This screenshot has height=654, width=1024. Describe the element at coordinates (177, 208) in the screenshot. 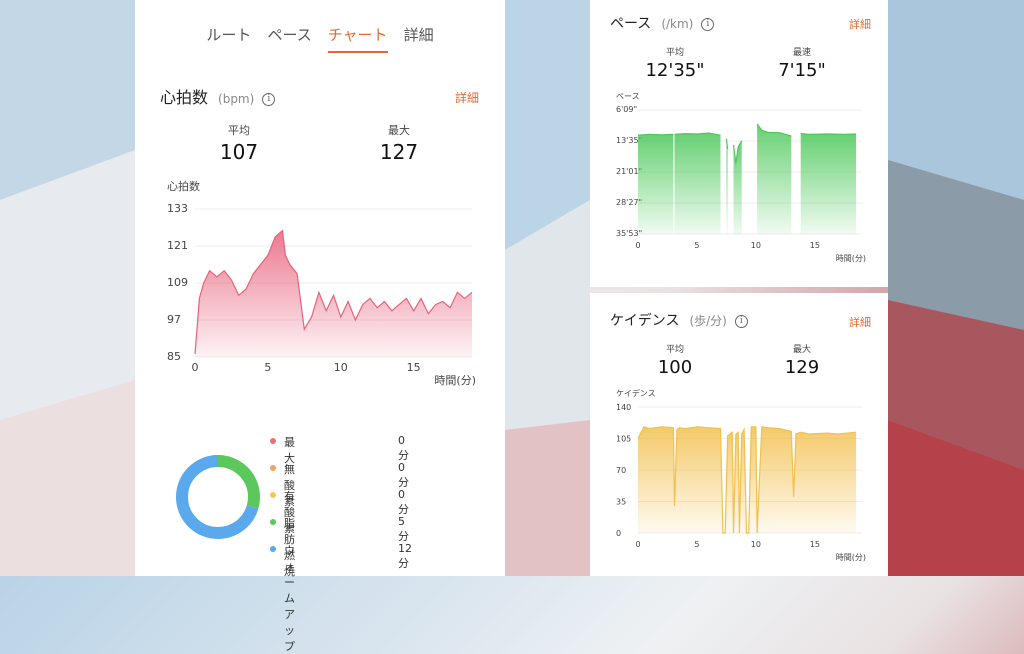

I see `y-tick-label: 133` at that location.